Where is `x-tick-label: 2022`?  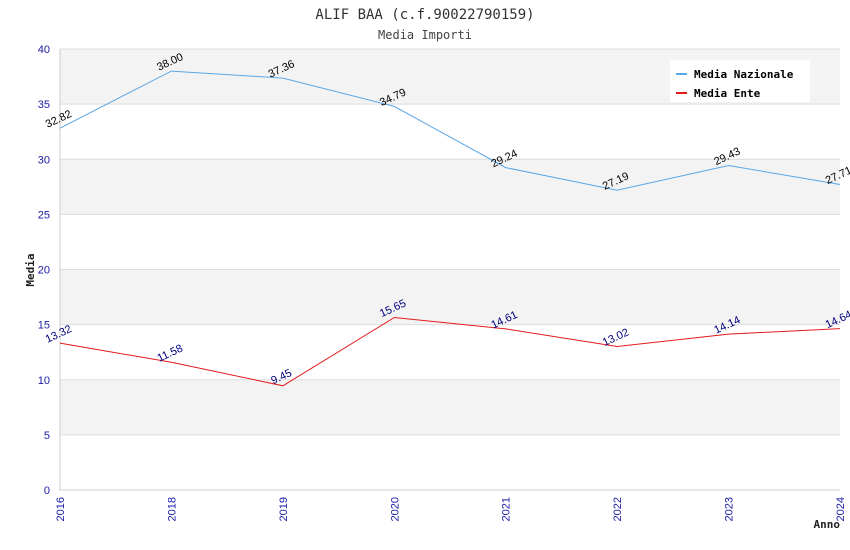
x-tick-label: 2022 is located at coordinates (618, 509).